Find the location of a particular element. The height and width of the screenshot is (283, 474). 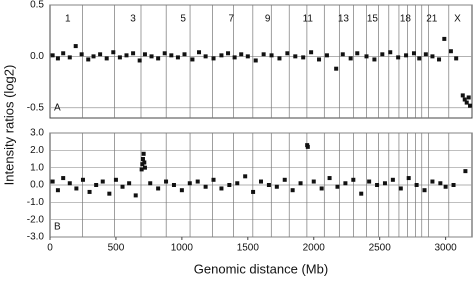

y-axis-title: Intensity ratios (log2) is located at coordinates (8, 125).